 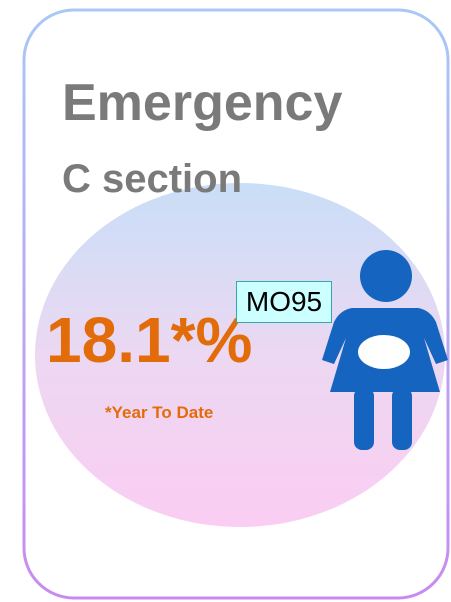 What do you see at coordinates (284, 302) in the screenshot?
I see `tag-label: MO95` at bounding box center [284, 302].